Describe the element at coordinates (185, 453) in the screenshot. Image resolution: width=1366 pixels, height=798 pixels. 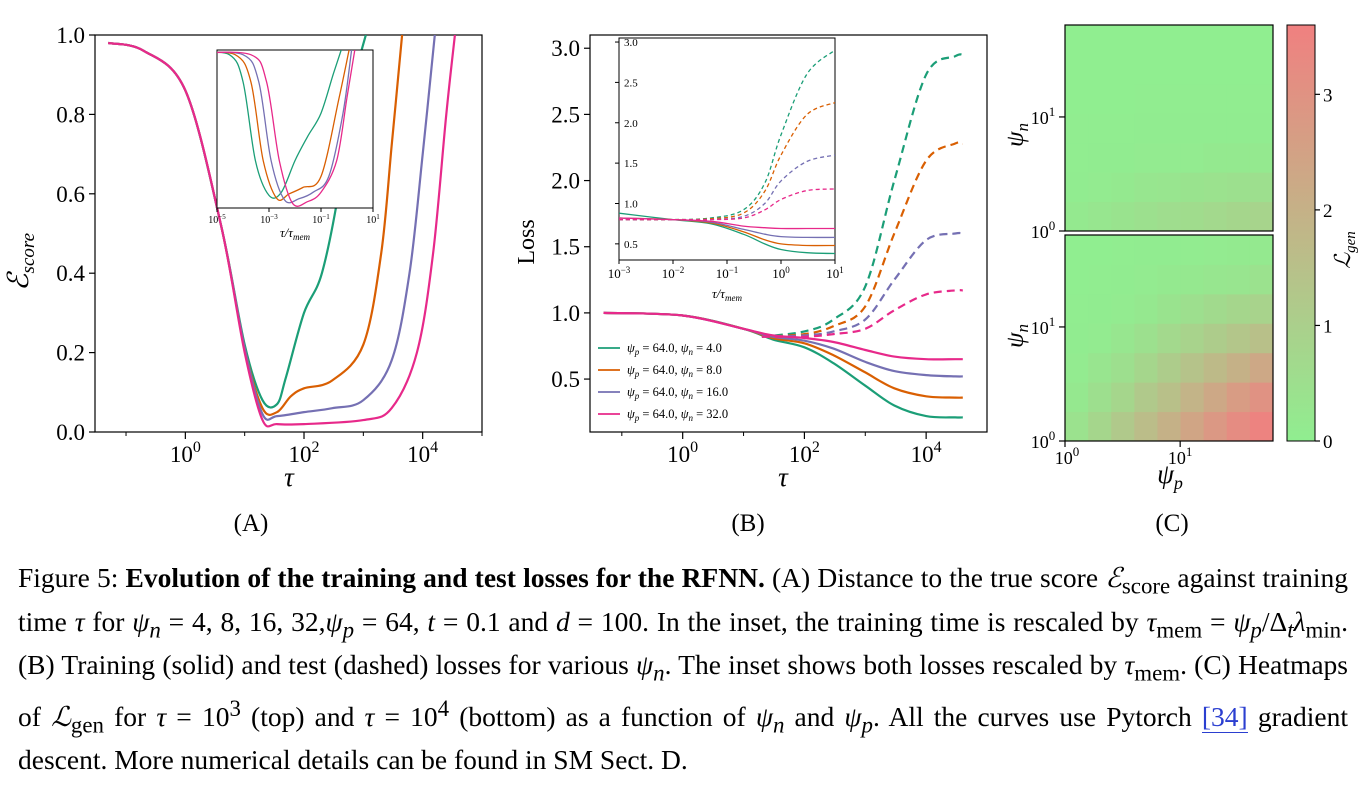
I see `xtick-label: 10⁰` at that location.